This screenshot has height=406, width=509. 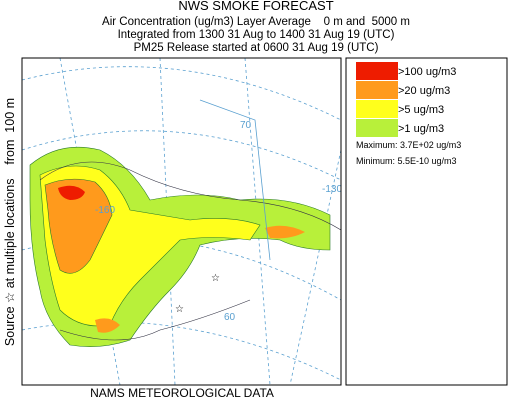 What do you see at coordinates (421, 110) in the screenshot?
I see `legend-label: >5 ug/m3` at bounding box center [421, 110].